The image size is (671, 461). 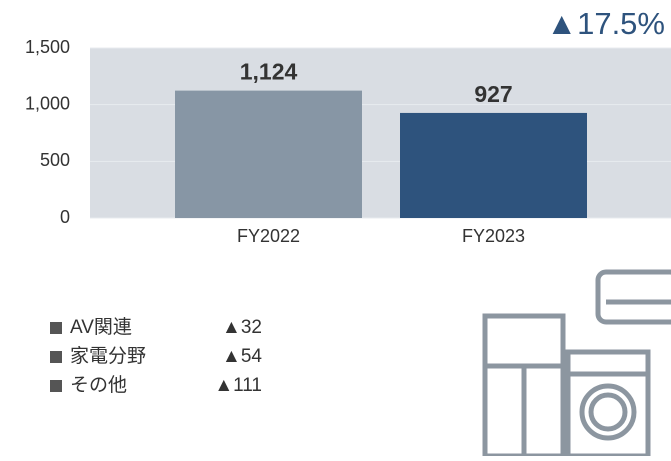 What do you see at coordinates (238, 385) in the screenshot?
I see `breakdown-value: ▲111` at bounding box center [238, 385].